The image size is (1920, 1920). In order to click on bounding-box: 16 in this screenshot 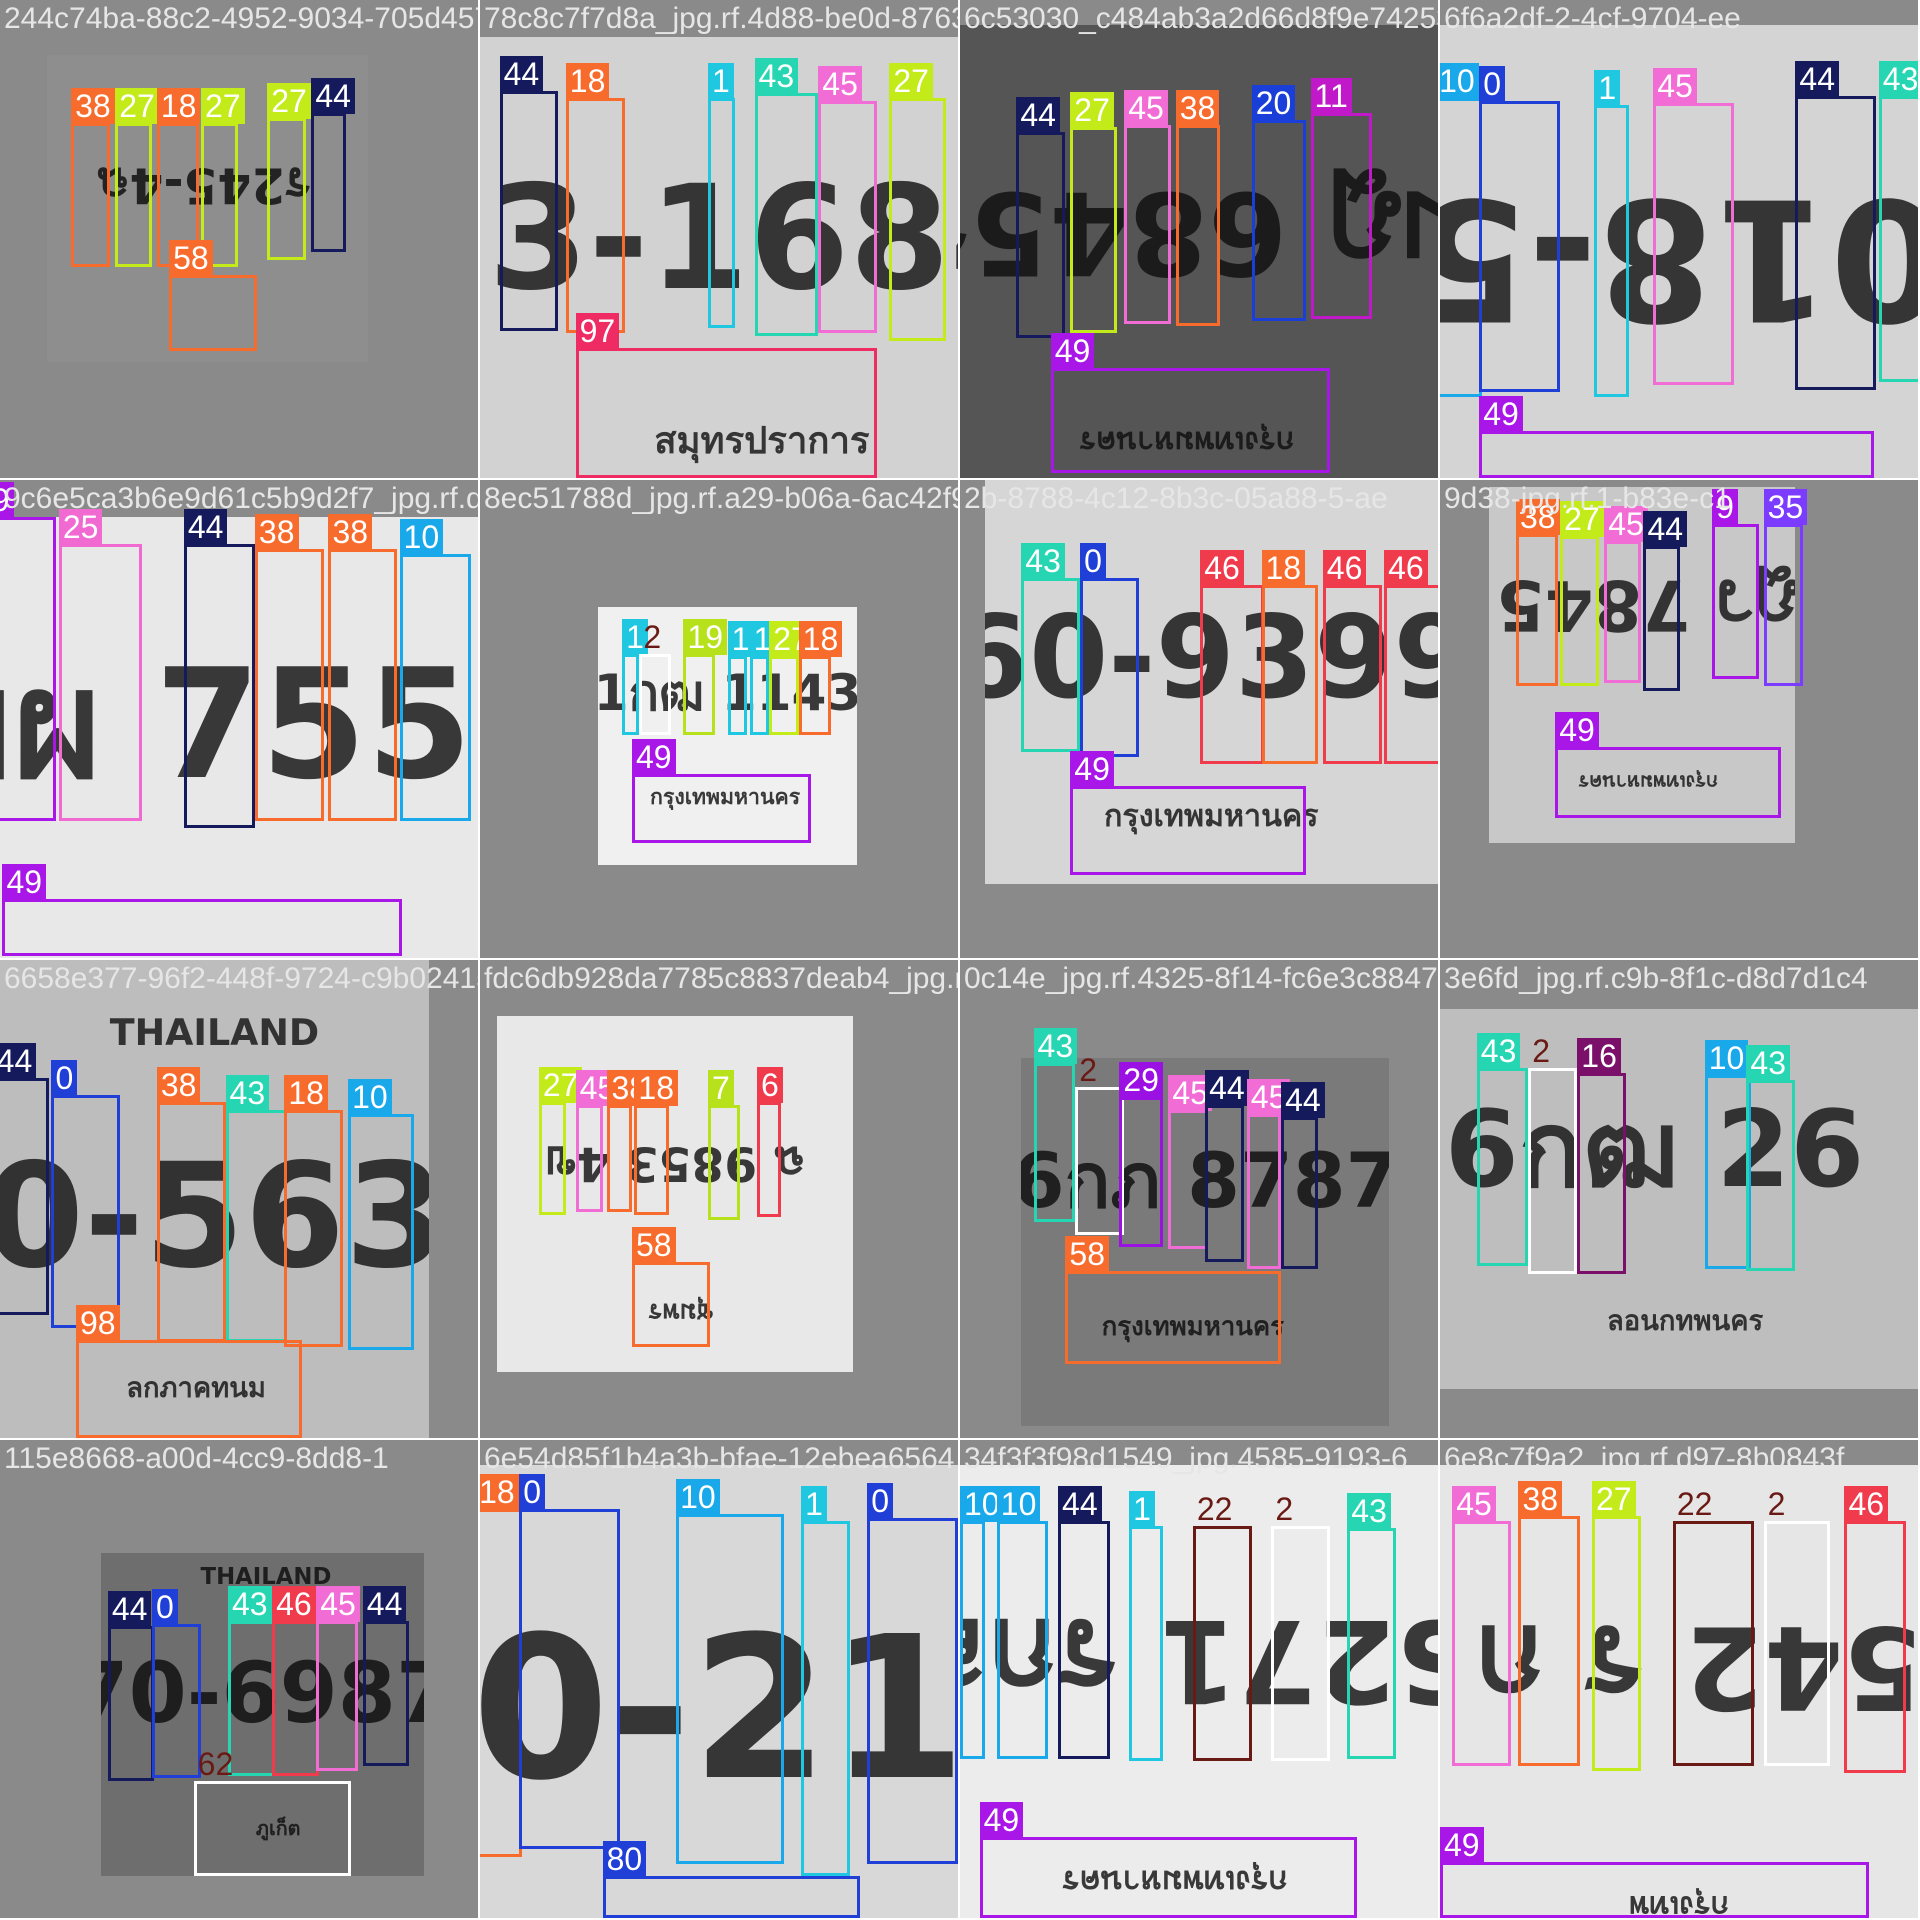, I will do `click(1602, 1155)`.